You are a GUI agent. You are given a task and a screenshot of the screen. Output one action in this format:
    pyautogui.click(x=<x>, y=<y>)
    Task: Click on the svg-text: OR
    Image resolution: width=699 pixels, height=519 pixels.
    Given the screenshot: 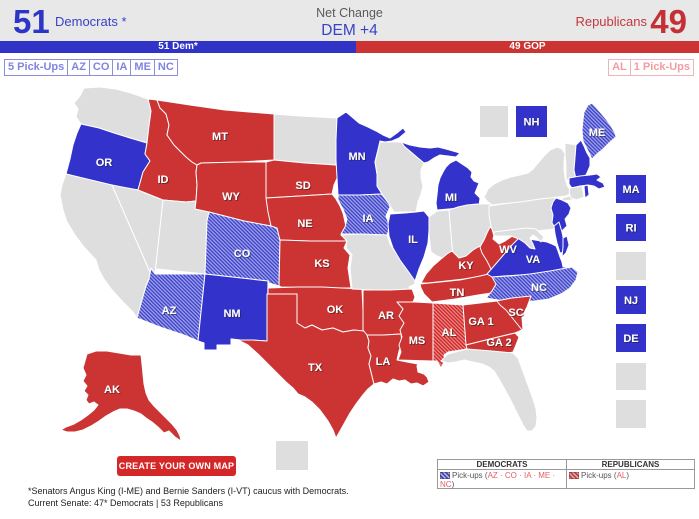 What is the action you would take?
    pyautogui.click(x=104, y=163)
    